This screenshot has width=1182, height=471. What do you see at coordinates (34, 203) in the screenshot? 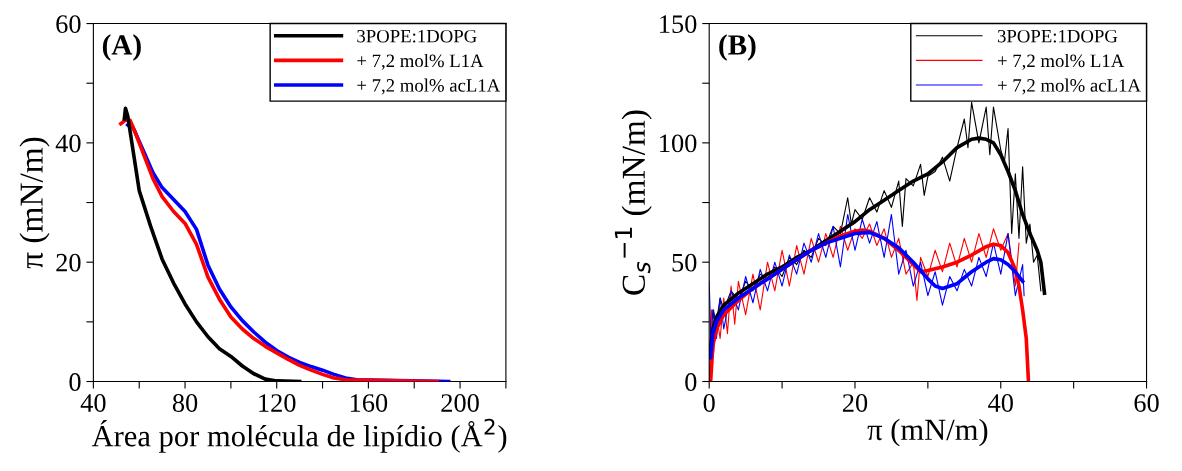
I see `y-axis-title: π (mN/m)` at bounding box center [34, 203].